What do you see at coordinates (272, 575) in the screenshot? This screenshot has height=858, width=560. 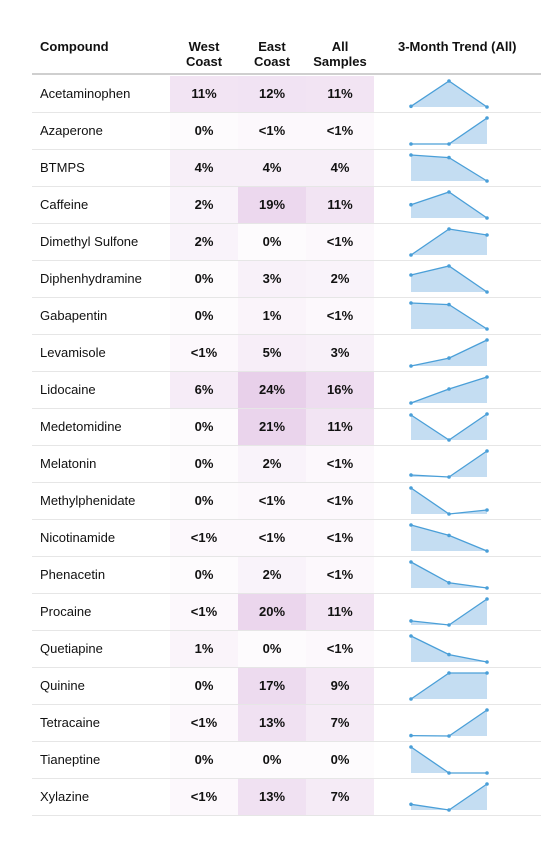 I see `east-value-cell: 2%` at bounding box center [272, 575].